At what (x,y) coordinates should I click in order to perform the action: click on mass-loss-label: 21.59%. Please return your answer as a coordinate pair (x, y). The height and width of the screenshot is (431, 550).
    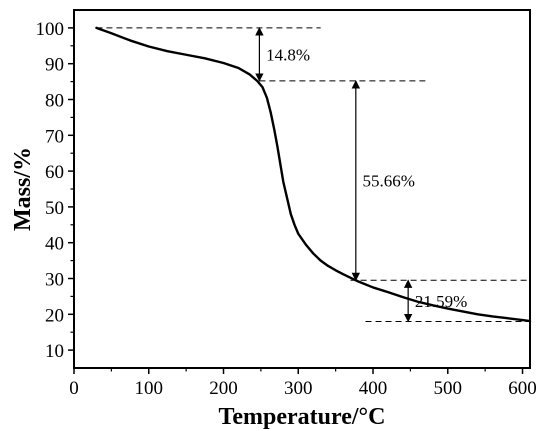
    Looking at the image, I should click on (441, 301).